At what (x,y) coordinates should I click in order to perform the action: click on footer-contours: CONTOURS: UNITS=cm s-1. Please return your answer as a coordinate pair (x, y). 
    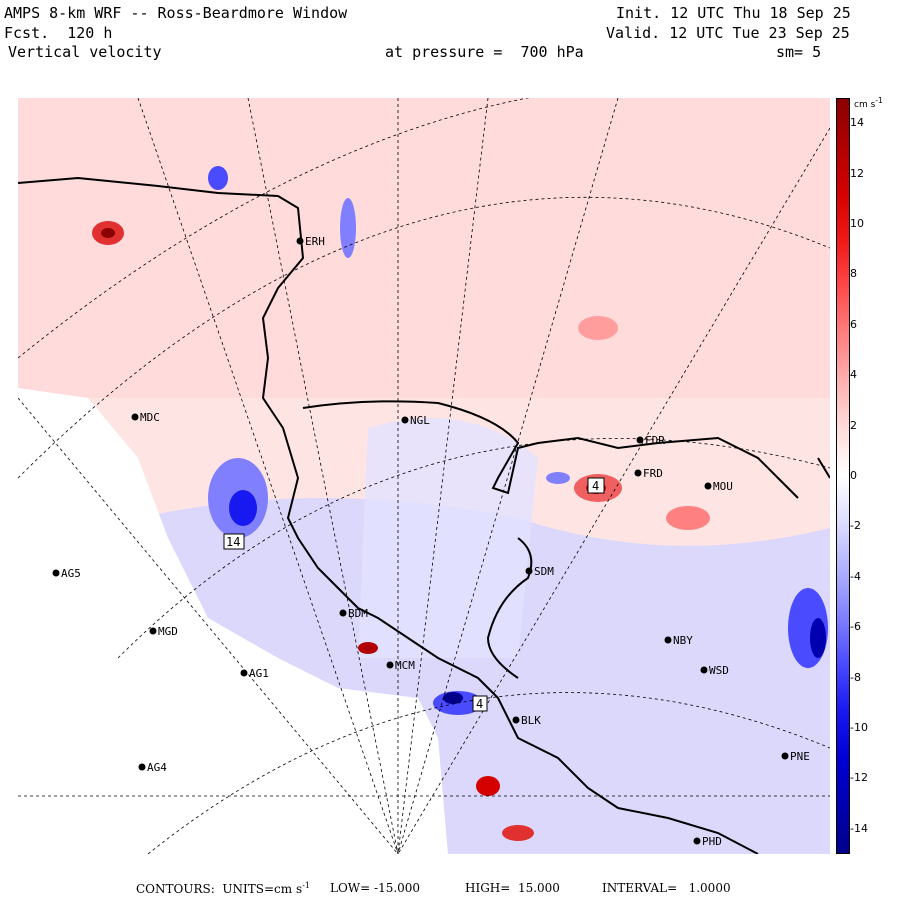
    Looking at the image, I should click on (223, 888).